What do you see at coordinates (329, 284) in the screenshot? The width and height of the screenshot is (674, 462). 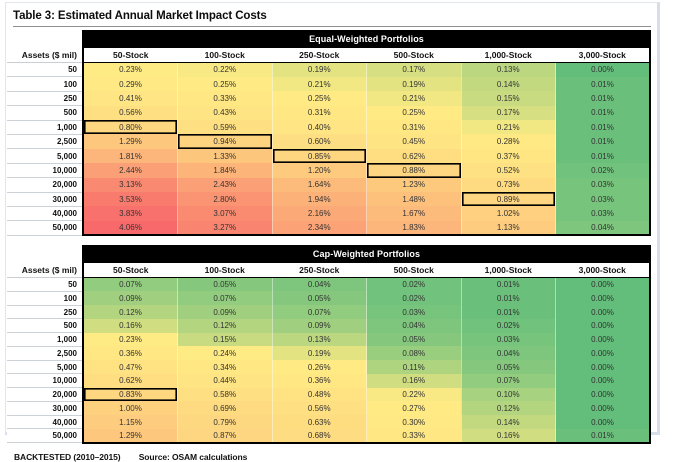 I see `table-row: 50 0.07% 0.05% 0.04% 0.02% 0.01% 0.00%` at bounding box center [329, 284].